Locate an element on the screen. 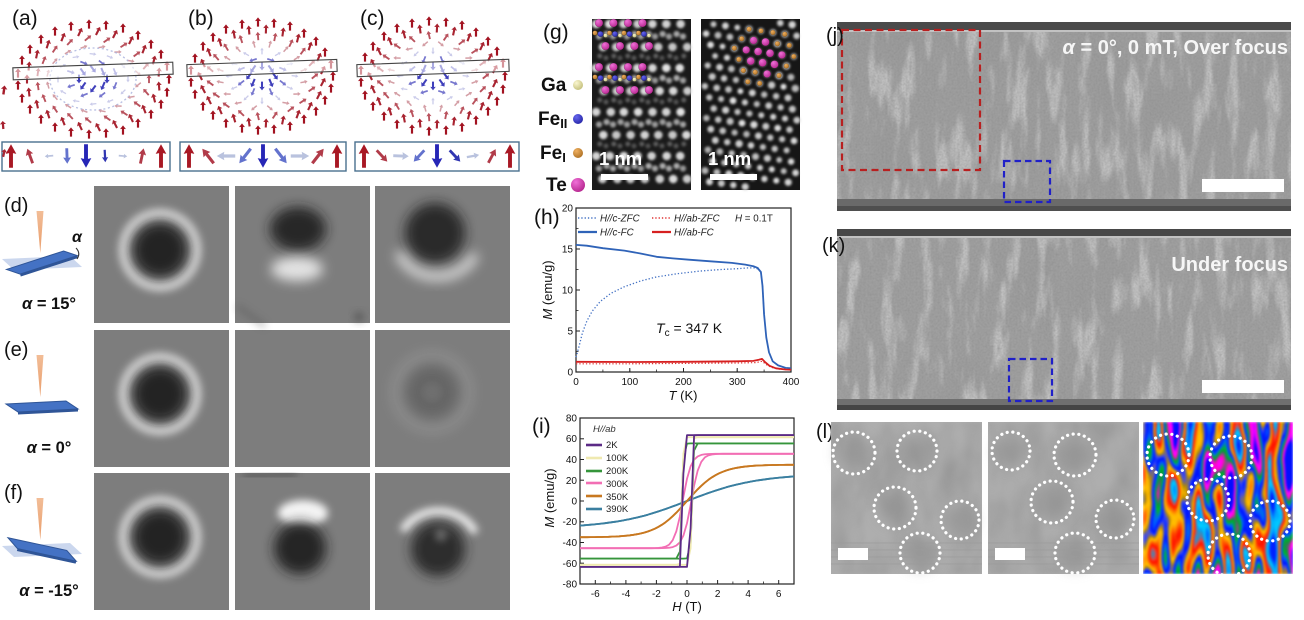 This screenshot has width=1304, height=620. svg-text: (l) is located at coordinates (825, 432).